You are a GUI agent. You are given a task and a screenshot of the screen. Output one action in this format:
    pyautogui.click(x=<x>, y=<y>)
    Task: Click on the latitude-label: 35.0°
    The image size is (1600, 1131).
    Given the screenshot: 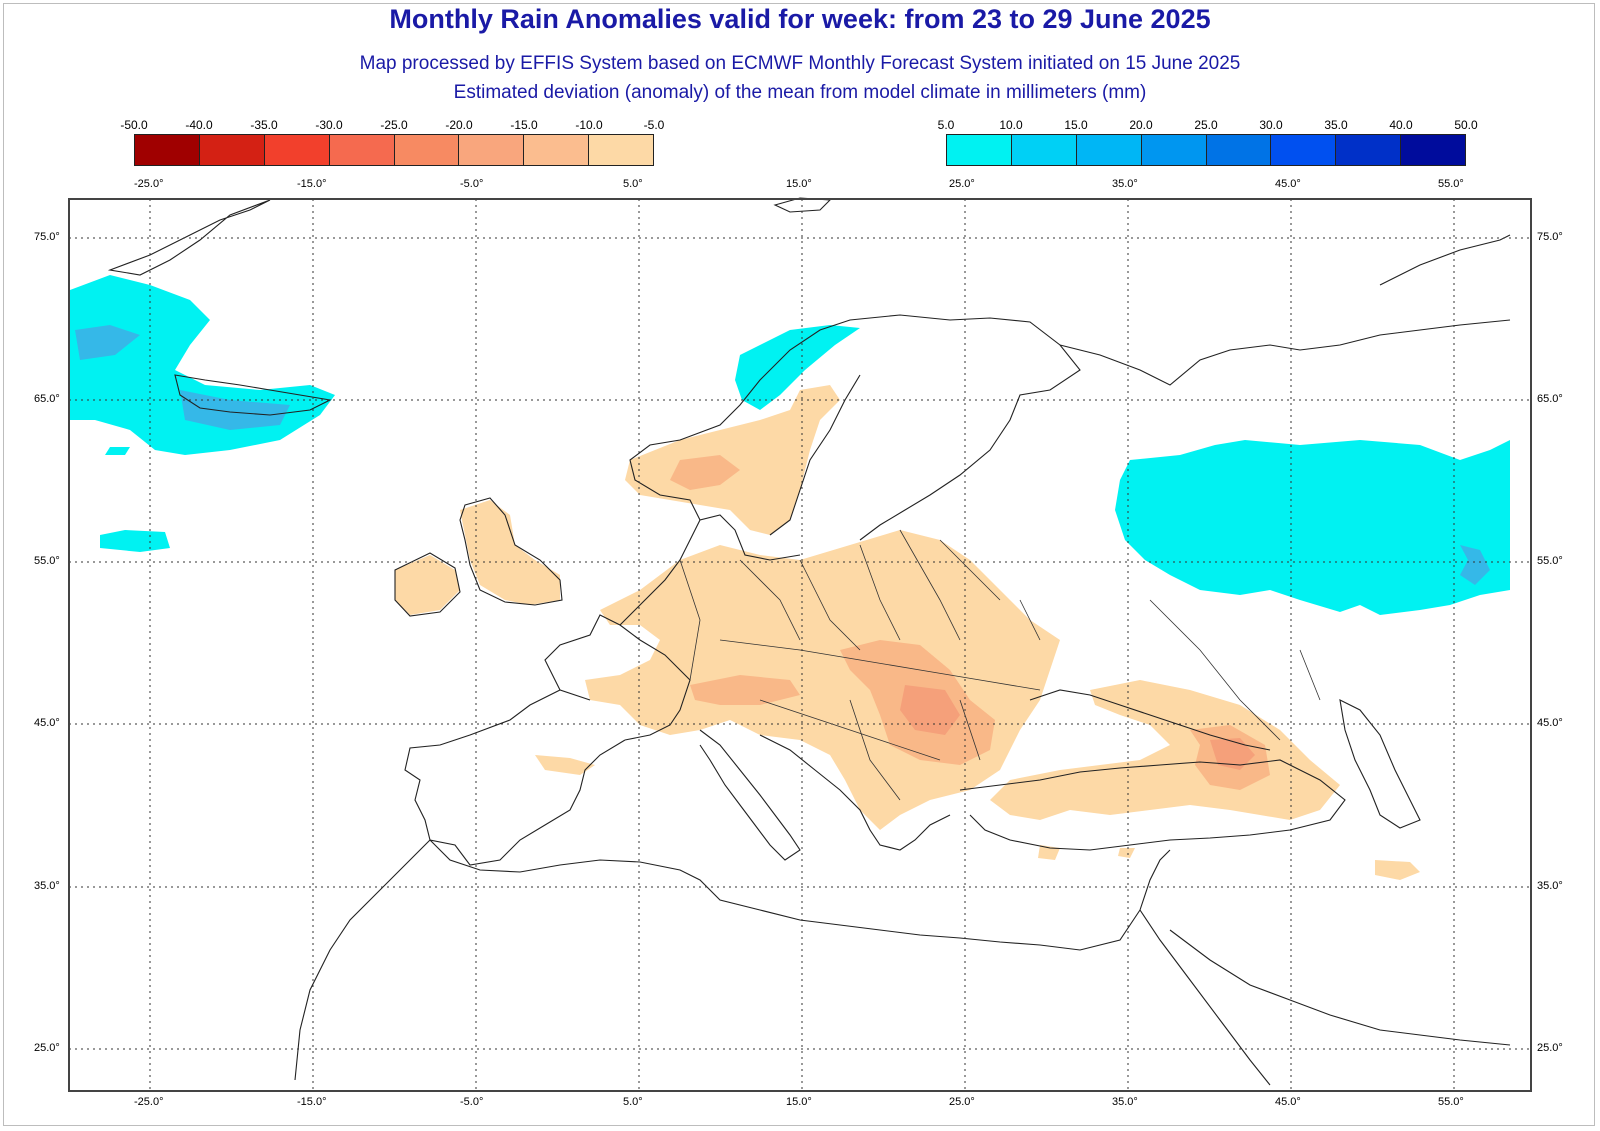 What is the action you would take?
    pyautogui.click(x=1550, y=886)
    